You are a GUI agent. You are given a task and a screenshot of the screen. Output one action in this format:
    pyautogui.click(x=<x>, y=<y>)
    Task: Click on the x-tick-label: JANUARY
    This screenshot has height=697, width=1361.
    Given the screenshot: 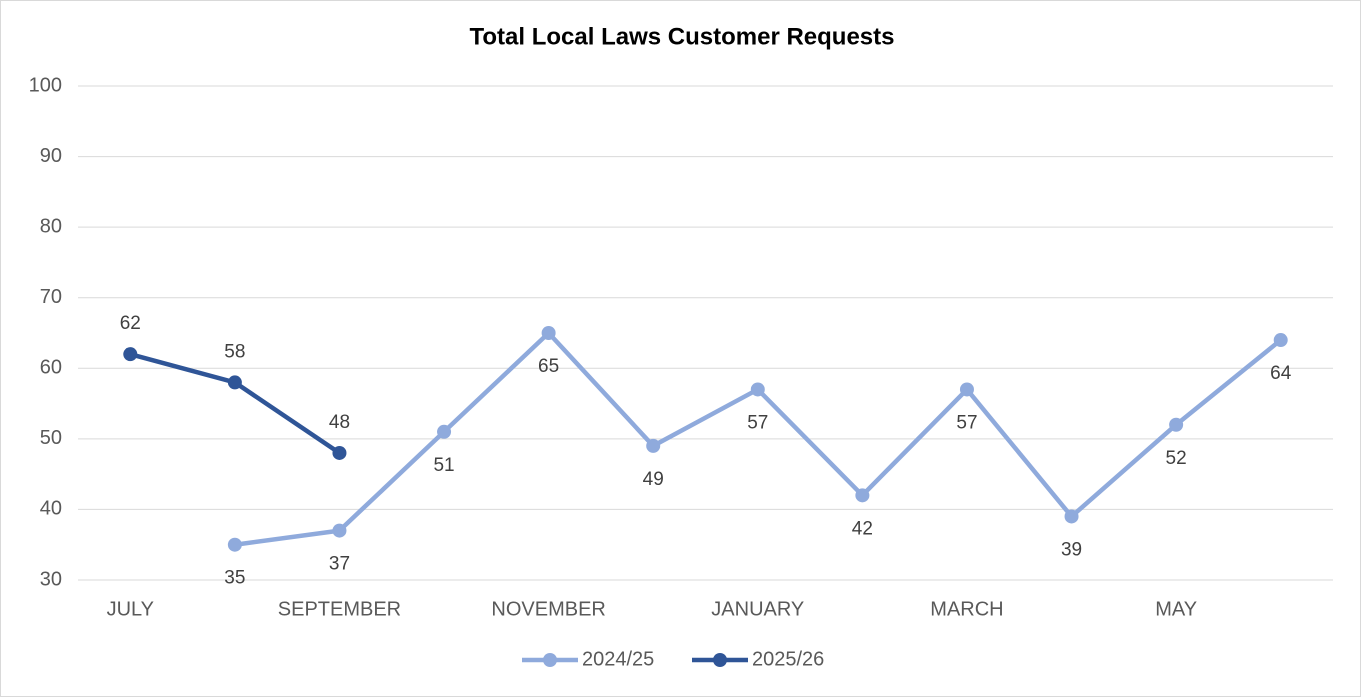 What is the action you would take?
    pyautogui.click(x=757, y=609)
    